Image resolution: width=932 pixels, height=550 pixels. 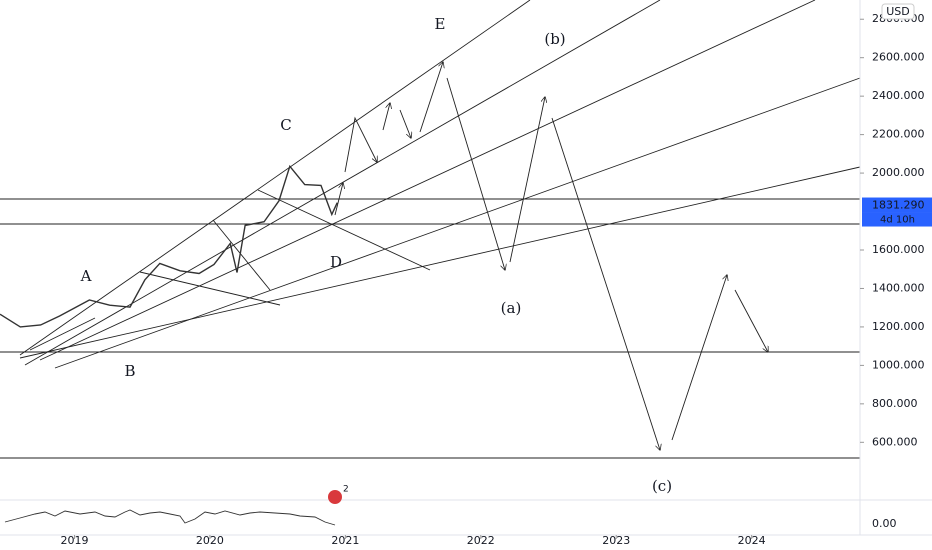 I want to click on y-tick-label: 1600.000, so click(x=898, y=249).